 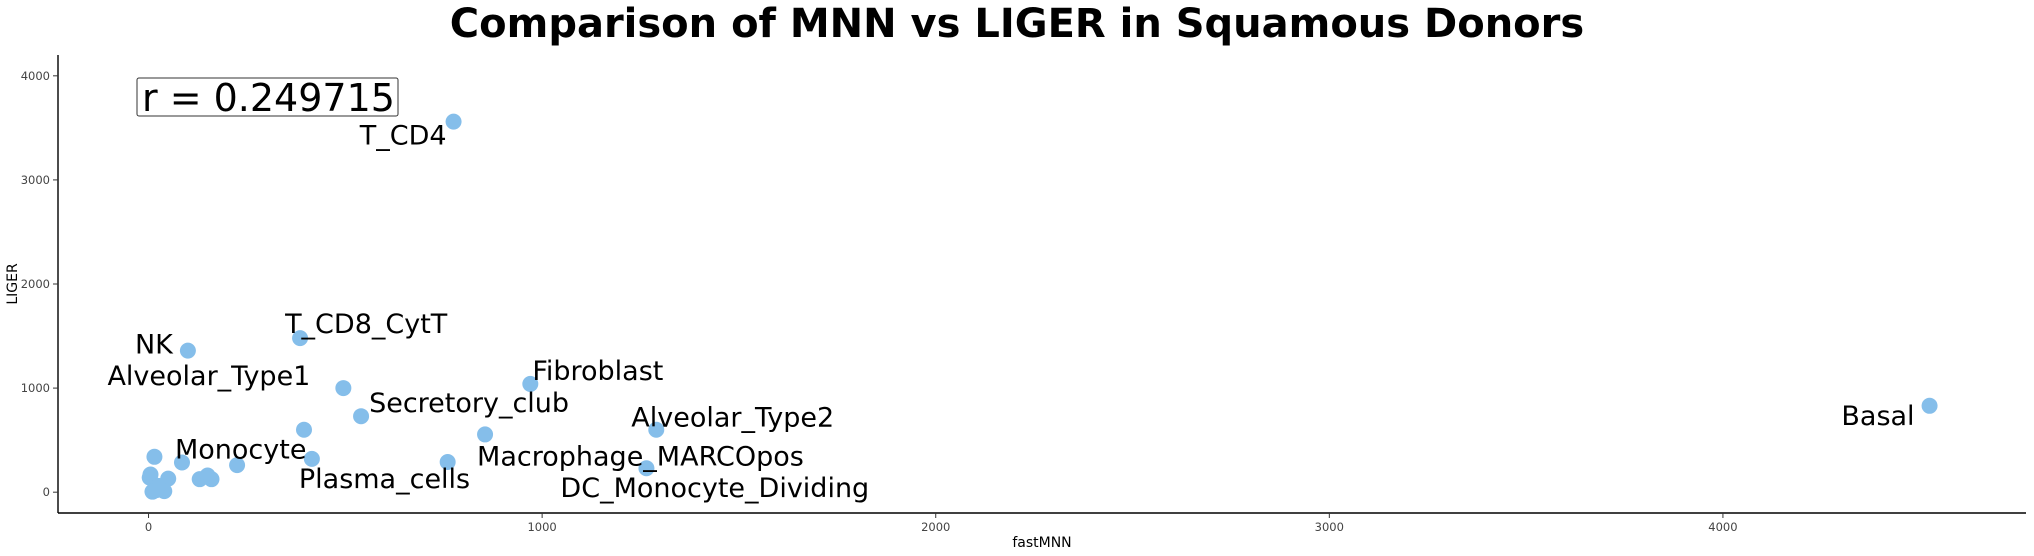 I want to click on point-label: Fibroblast, so click(x=597, y=371).